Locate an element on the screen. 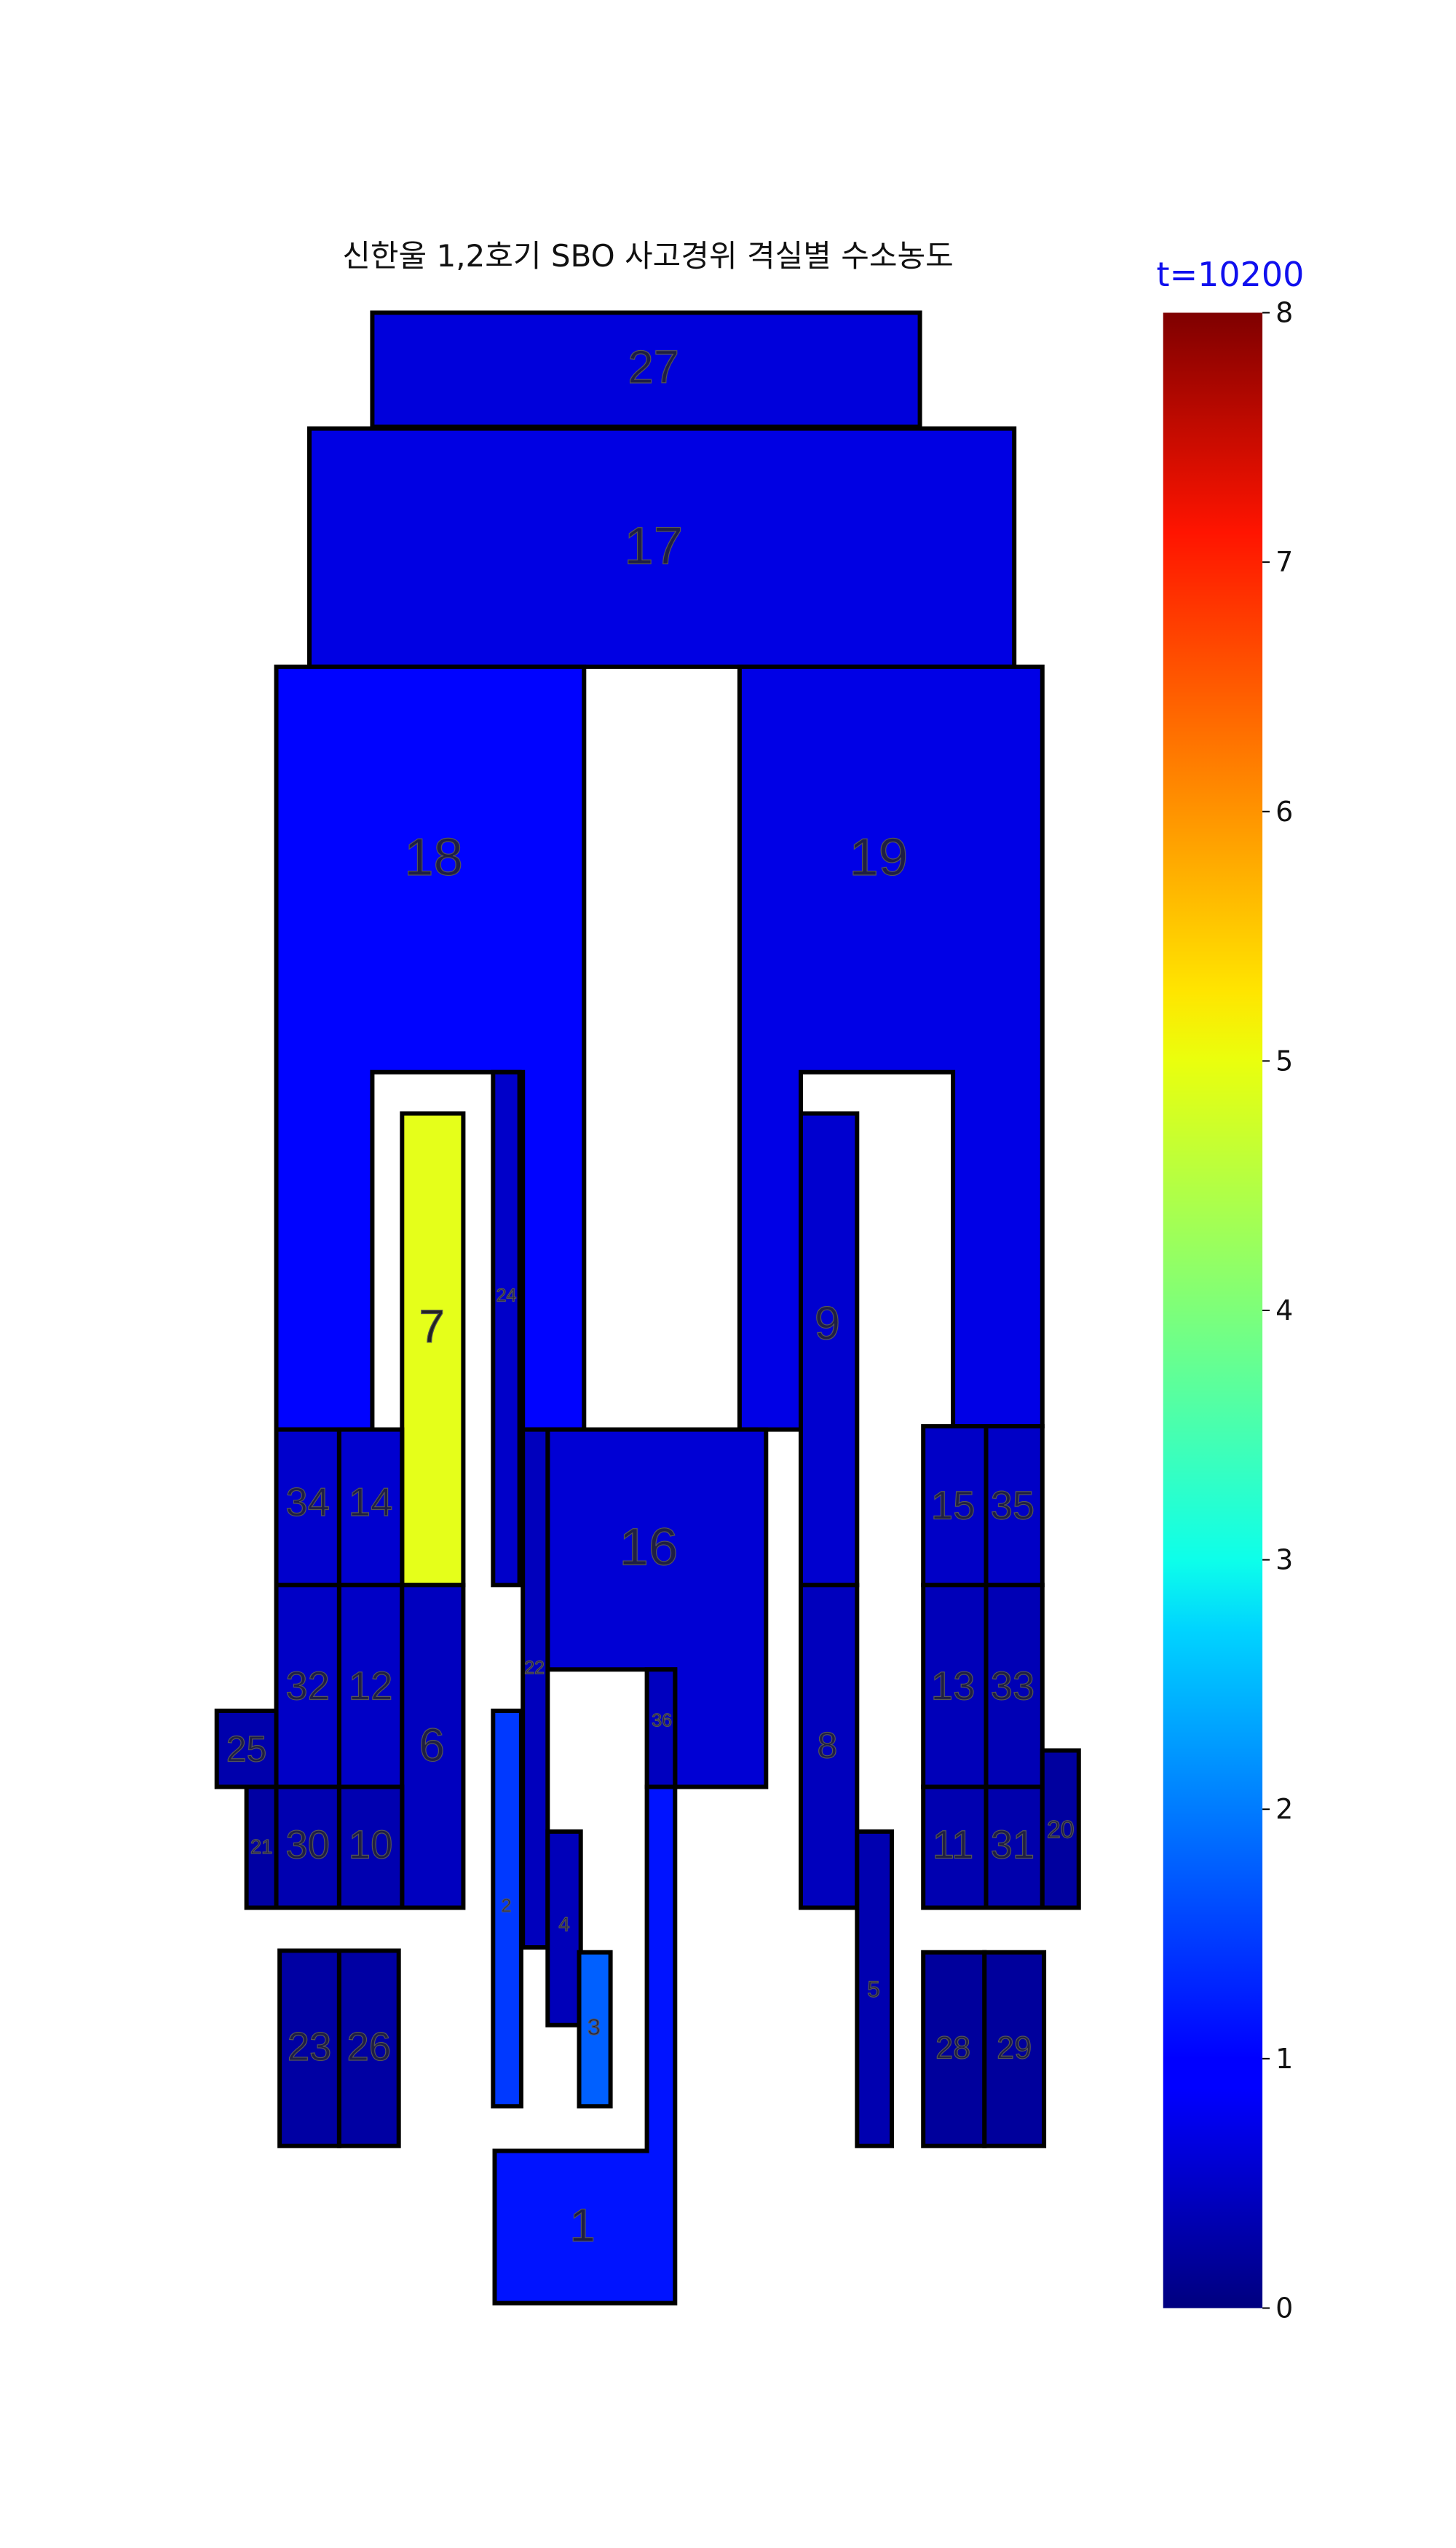 The image size is (1456, 2548). colorbar-tick-label: 8 is located at coordinates (1284, 313).